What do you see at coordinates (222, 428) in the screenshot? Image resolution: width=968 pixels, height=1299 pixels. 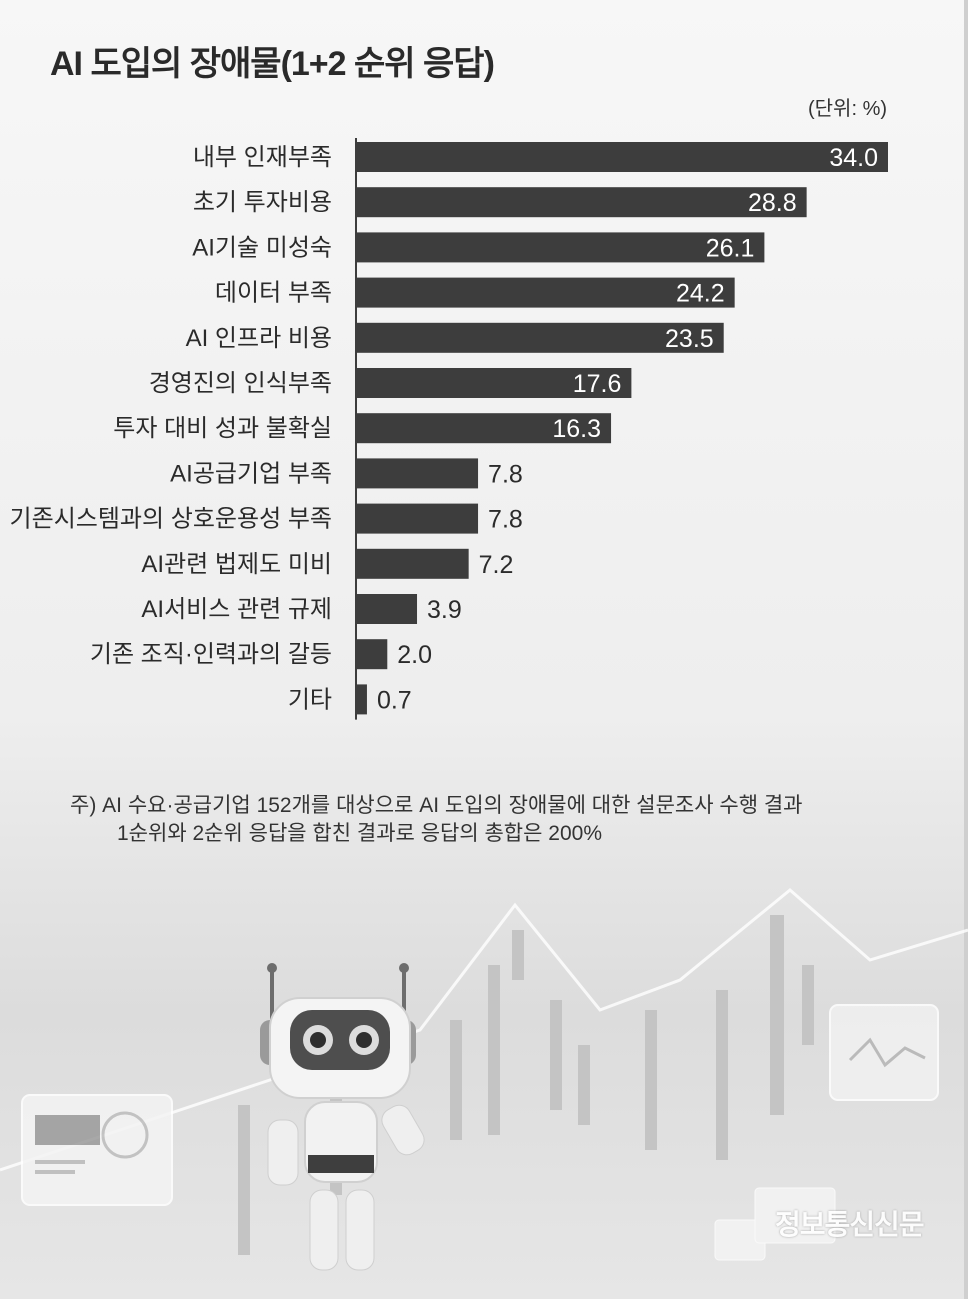 I see `category-label-6: 투자 대비 성과 불확실` at bounding box center [222, 428].